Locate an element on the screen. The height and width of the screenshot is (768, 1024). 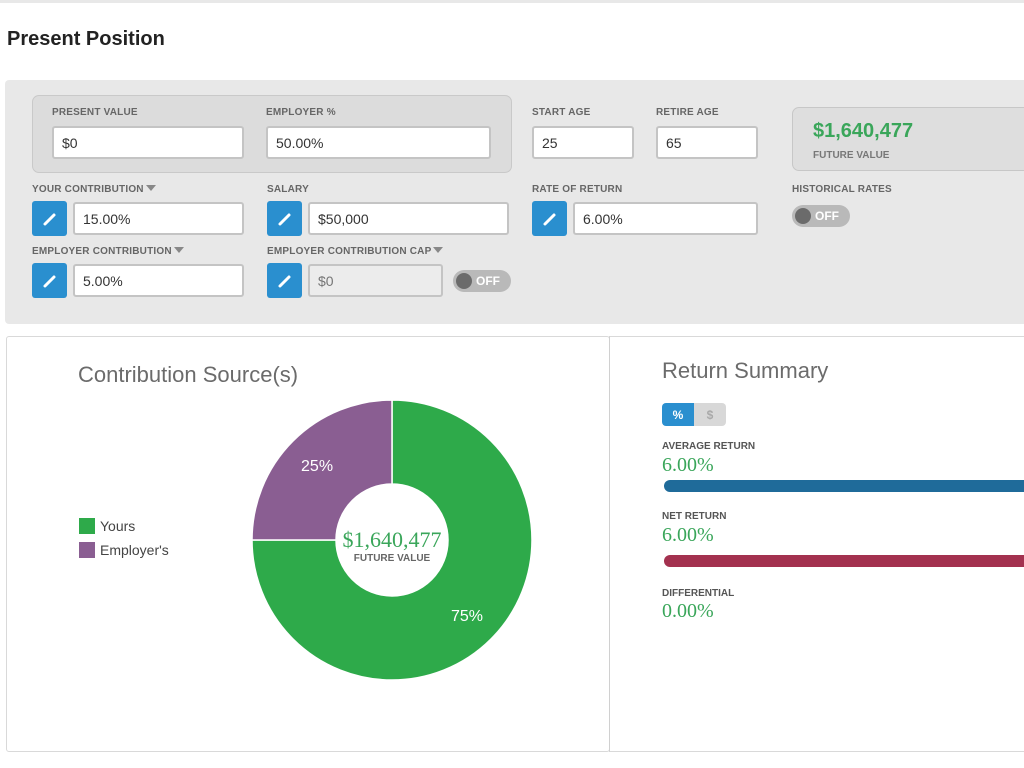
contribution-donut-chart: 75% 25% $1,640,477 FUTURE VALUE is located at coordinates (392, 540).